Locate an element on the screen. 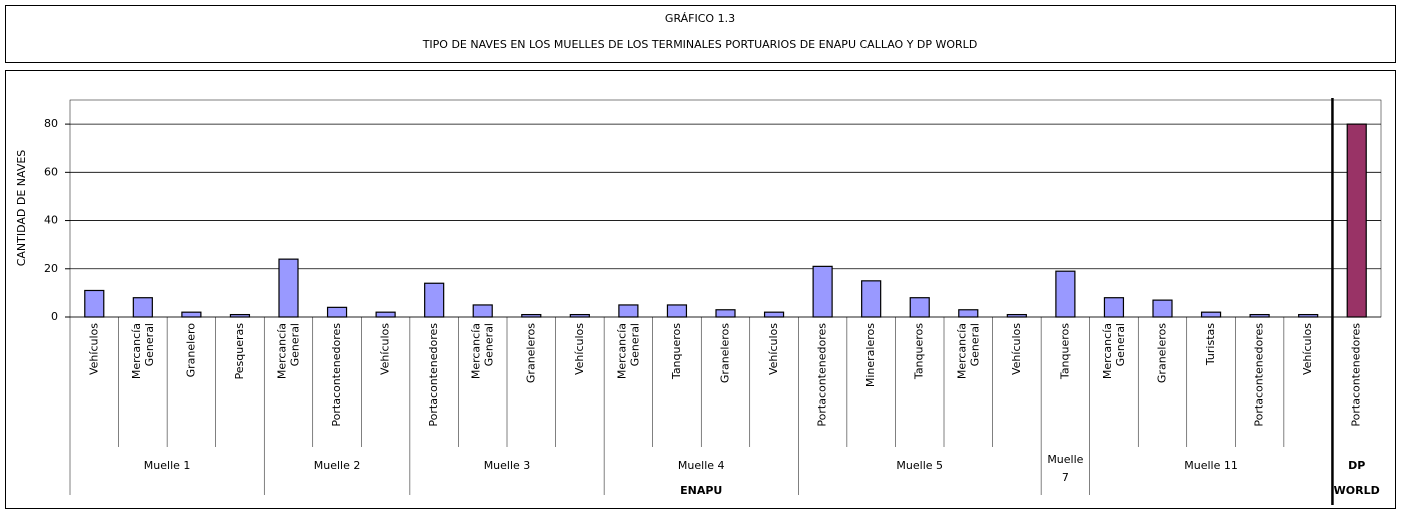 Image resolution: width=1401 pixels, height=517 pixels. y-tick-label: 0 is located at coordinates (54, 316).